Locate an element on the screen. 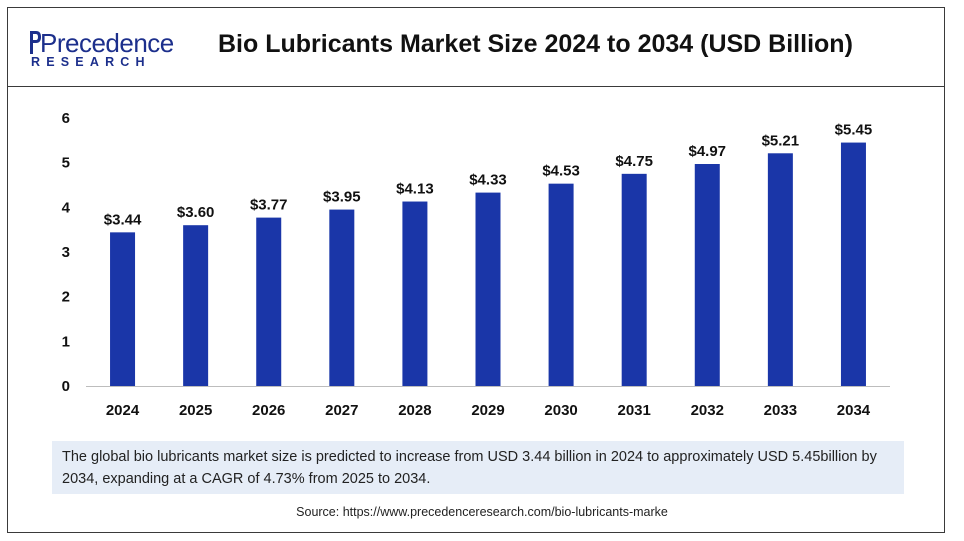  bar-2028 is located at coordinates (415, 293).